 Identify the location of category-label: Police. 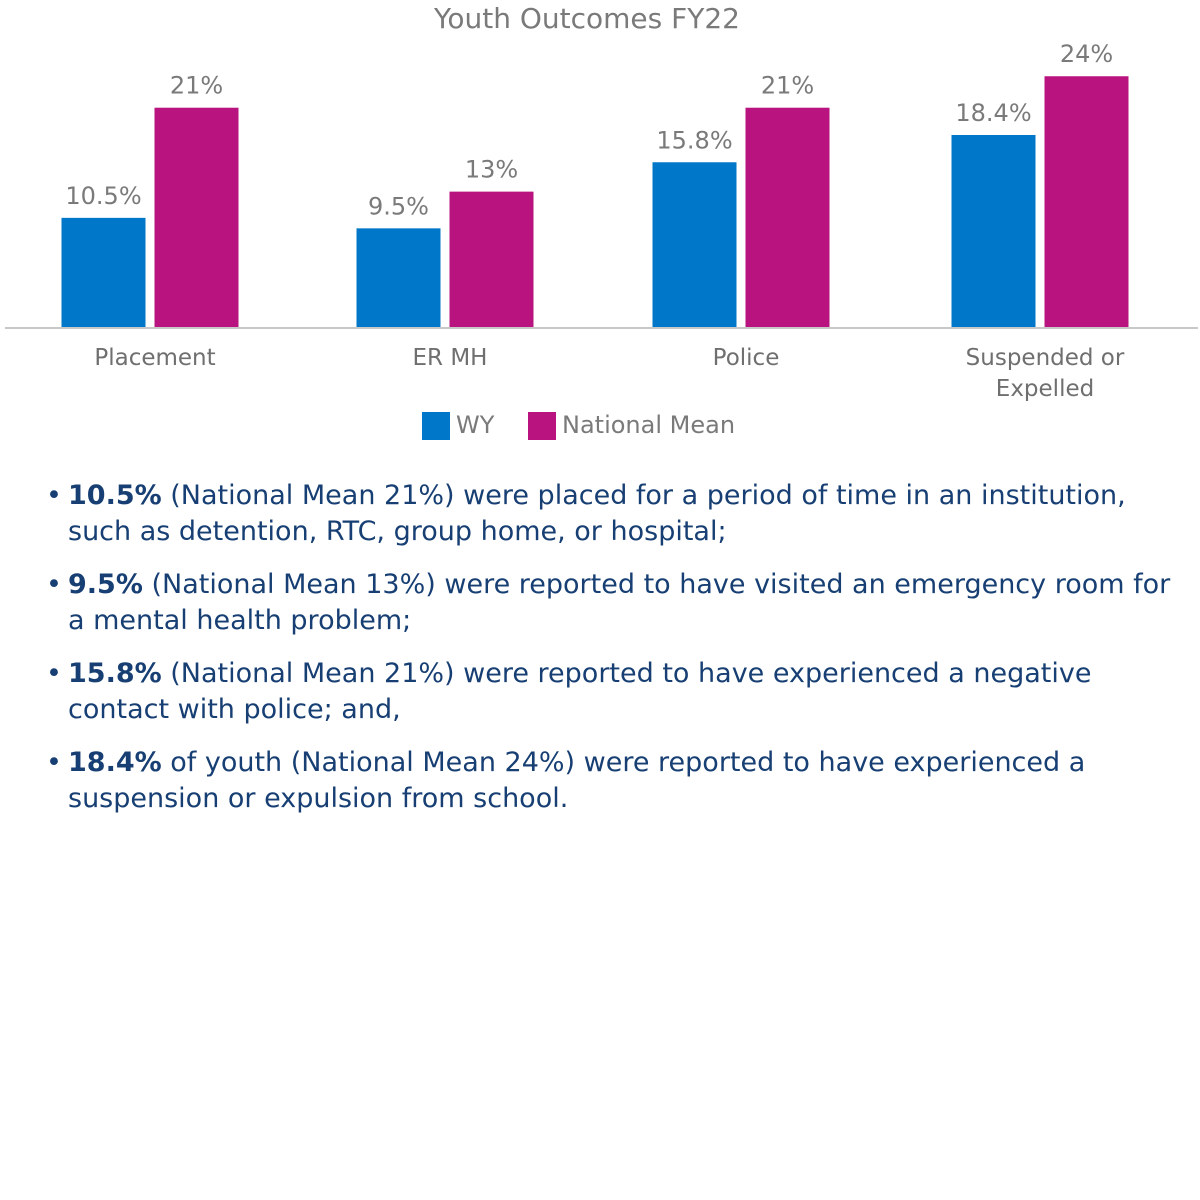
(746, 358).